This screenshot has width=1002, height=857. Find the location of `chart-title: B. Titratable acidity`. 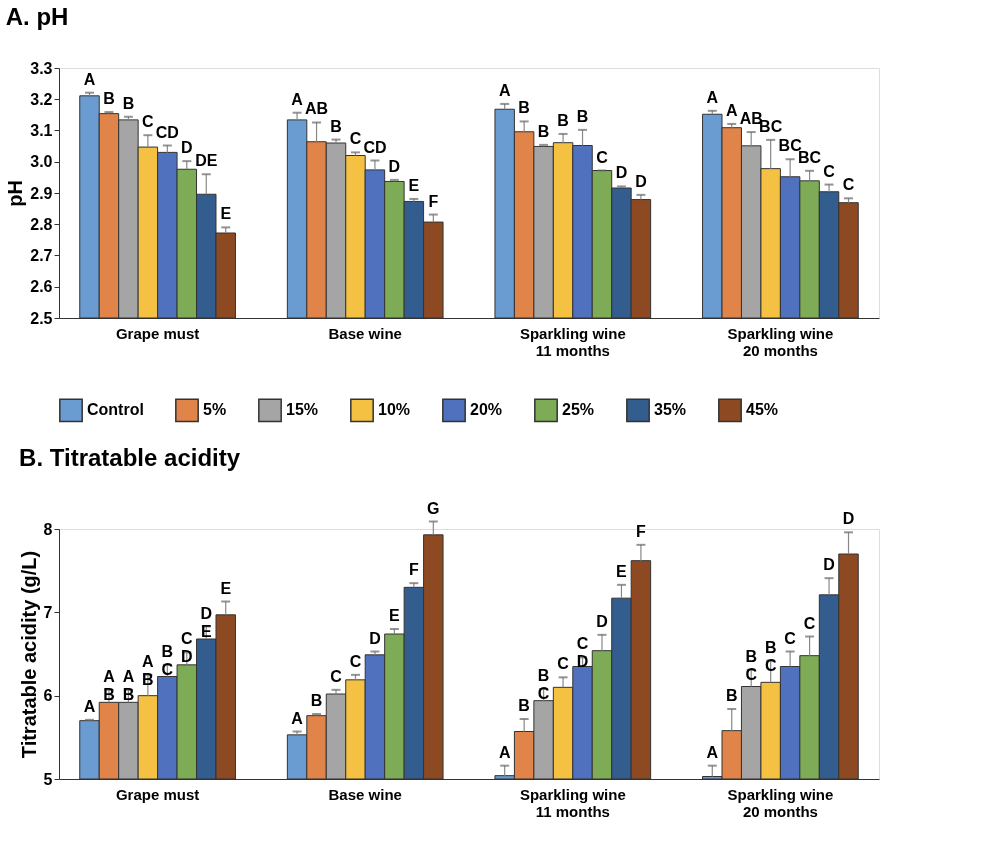

chart-title: B. Titratable acidity is located at coordinates (130, 457).